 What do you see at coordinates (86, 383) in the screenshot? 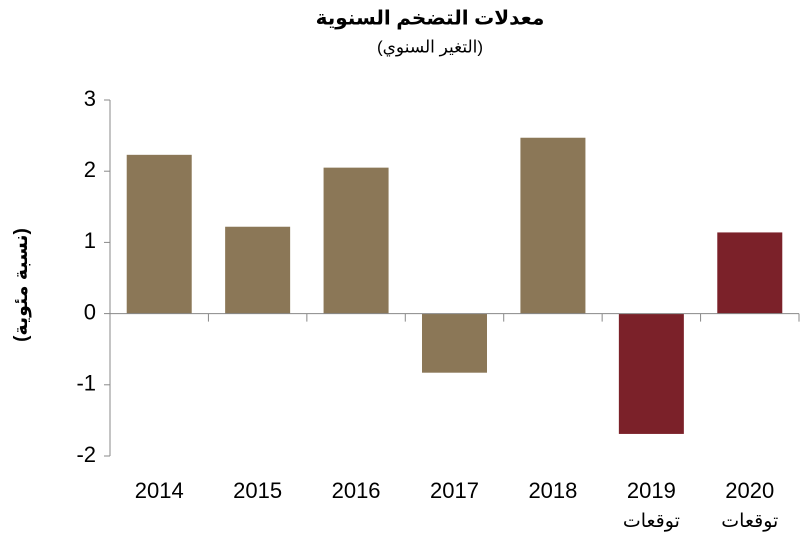
I see `y-tick-label: -1` at bounding box center [86, 383].